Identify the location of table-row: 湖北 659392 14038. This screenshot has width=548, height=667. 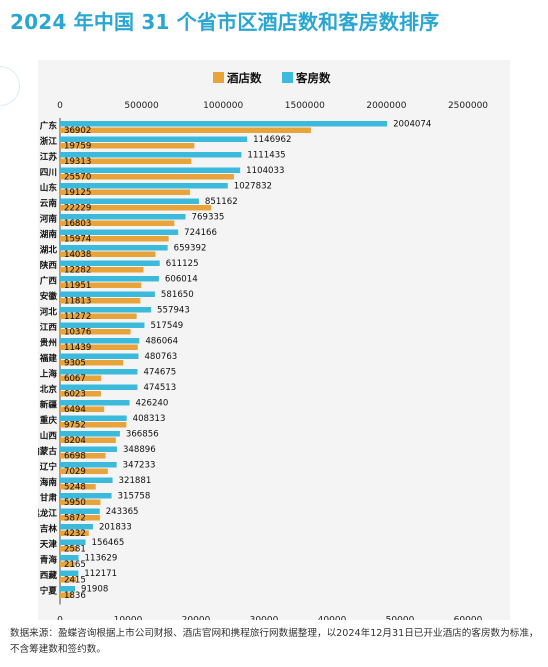
(123, 252).